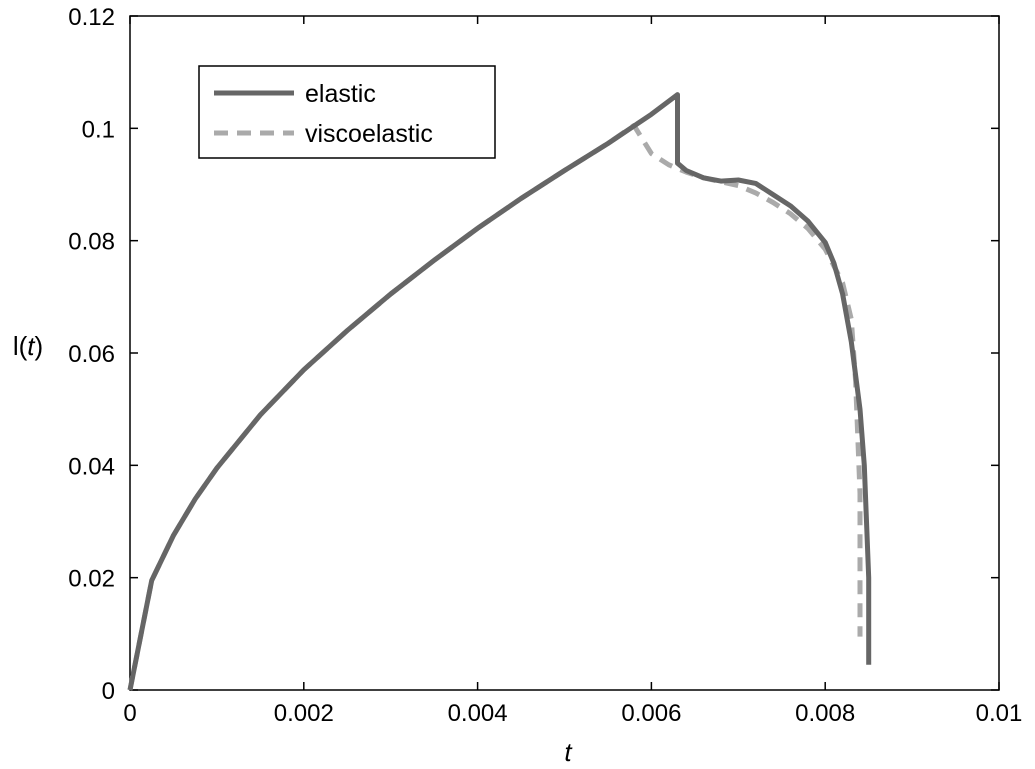 This screenshot has height=769, width=1035. What do you see at coordinates (369, 134) in the screenshot?
I see `legend-label-viscoelastic: viscoelastic` at bounding box center [369, 134].